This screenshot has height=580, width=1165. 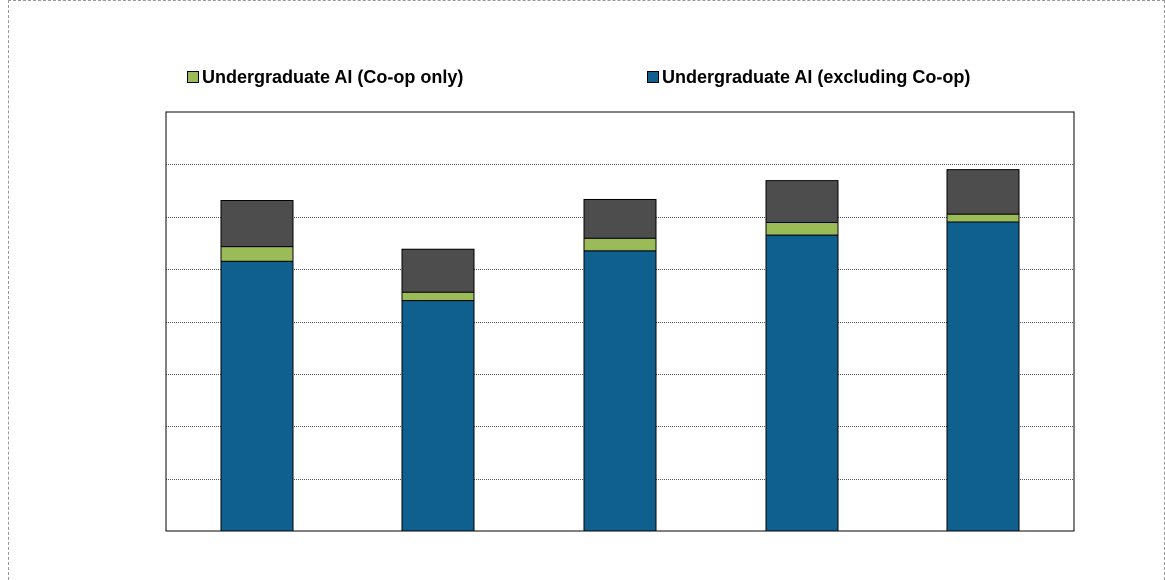 What do you see at coordinates (193, 77) in the screenshot?
I see `legend-swatch-coop-only` at bounding box center [193, 77].